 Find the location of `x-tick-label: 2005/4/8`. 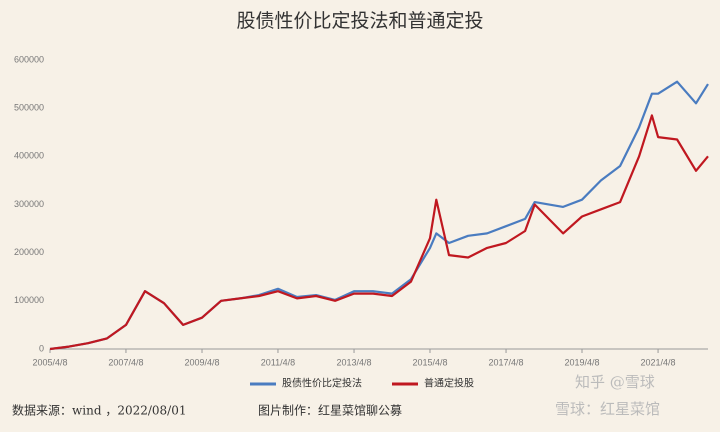

x-tick-label: 2005/4/8 is located at coordinates (49, 362).